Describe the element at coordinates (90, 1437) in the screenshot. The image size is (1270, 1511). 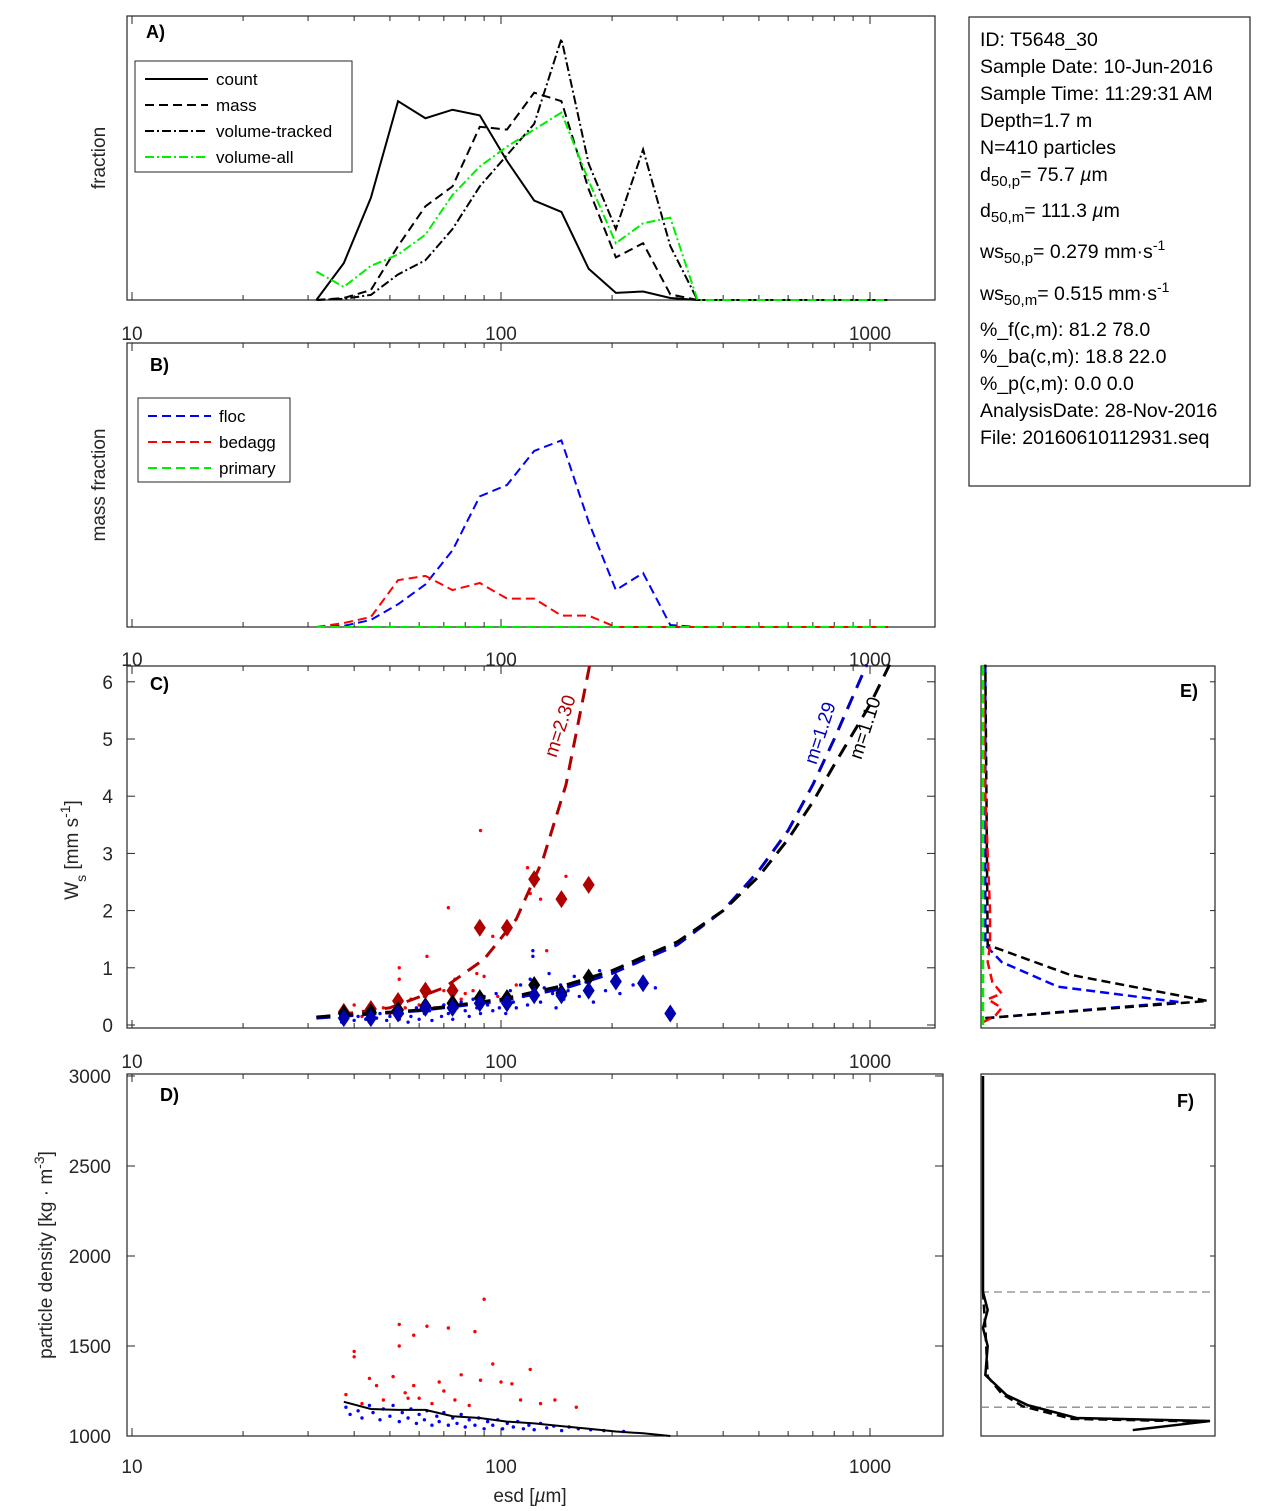
I see `y-tick-label: 1000` at that location.